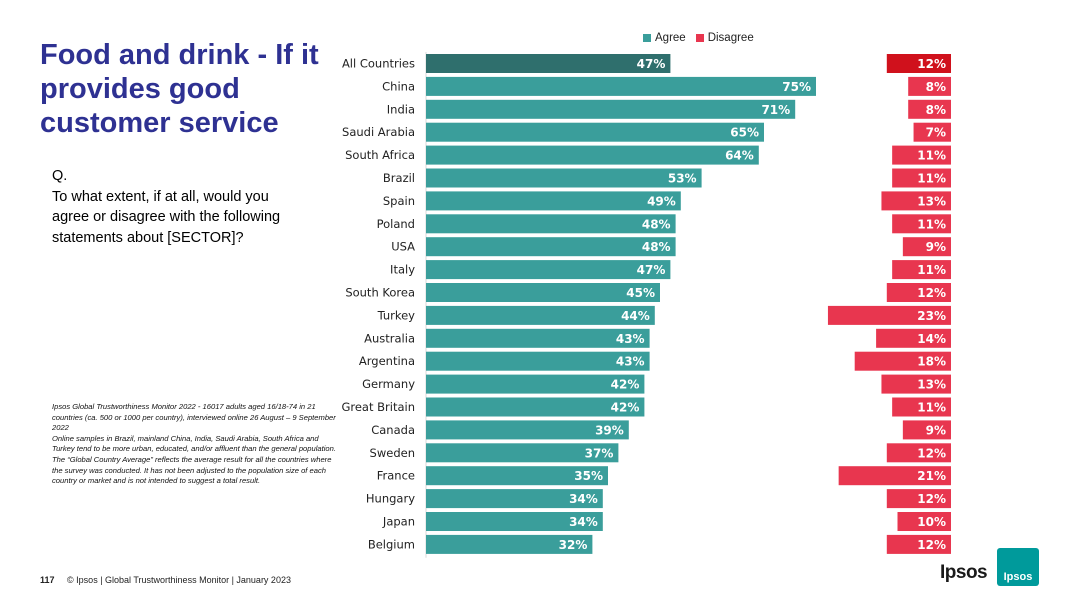 The height and width of the screenshot is (607, 1080). I want to click on disagree-data-label: 10%, so click(931, 522).